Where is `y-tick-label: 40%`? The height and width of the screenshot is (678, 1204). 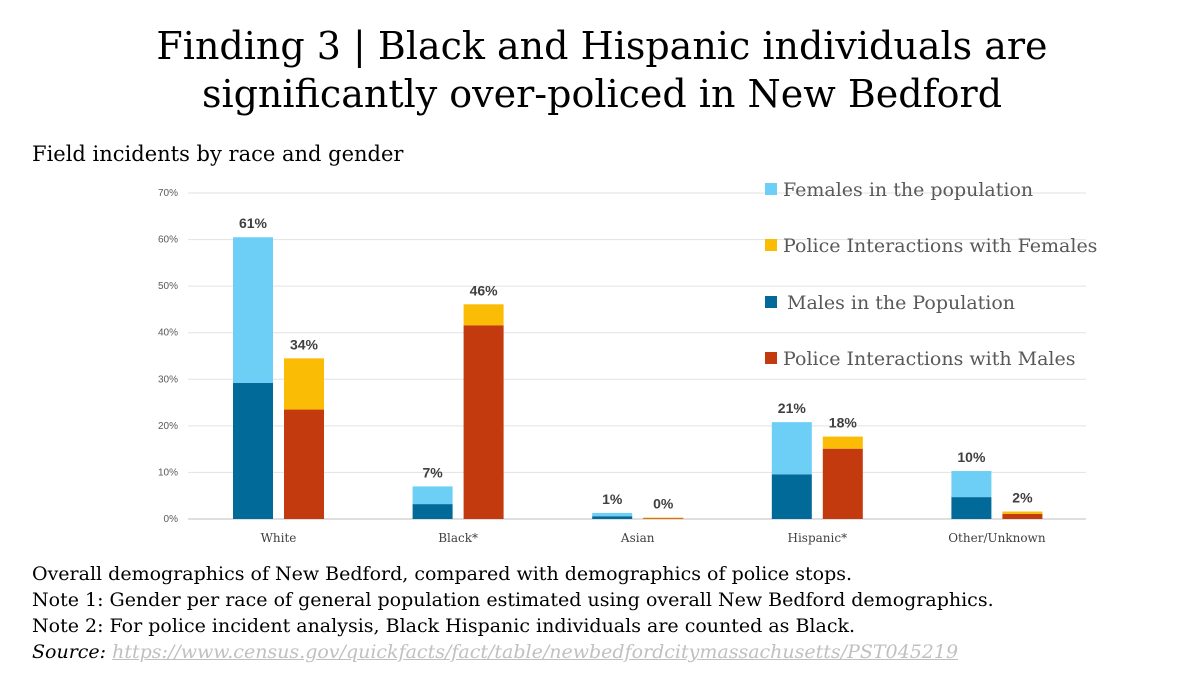 y-tick-label: 40% is located at coordinates (168, 333).